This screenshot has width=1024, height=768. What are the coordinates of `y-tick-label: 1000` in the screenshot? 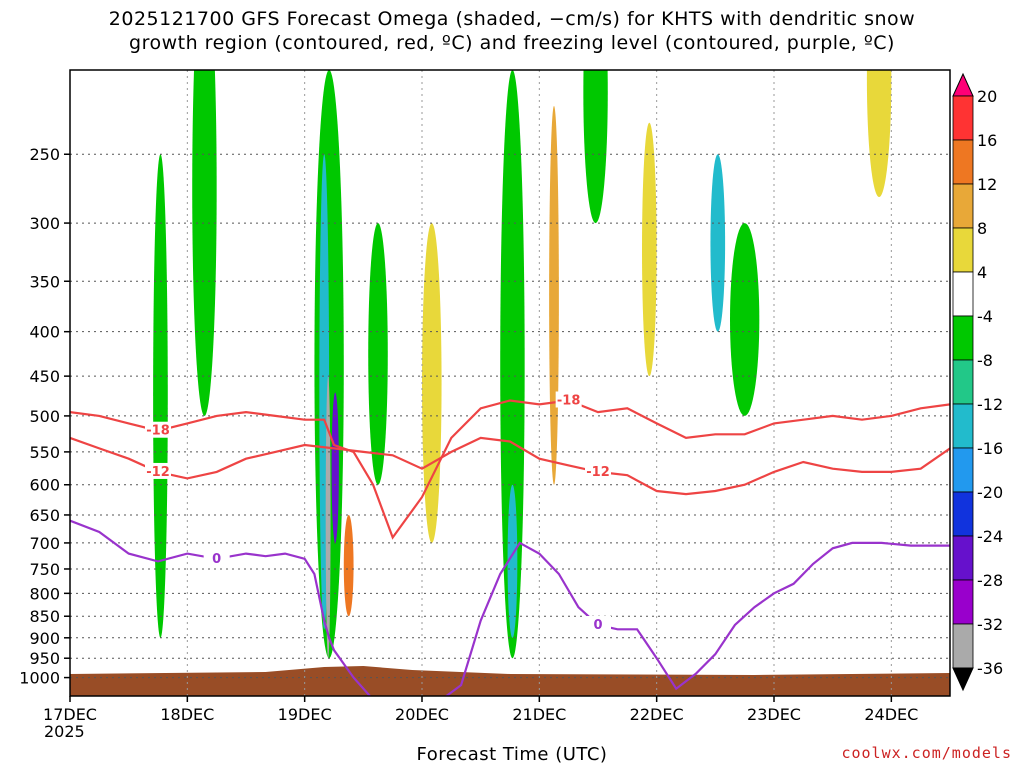 It's located at (39, 678).